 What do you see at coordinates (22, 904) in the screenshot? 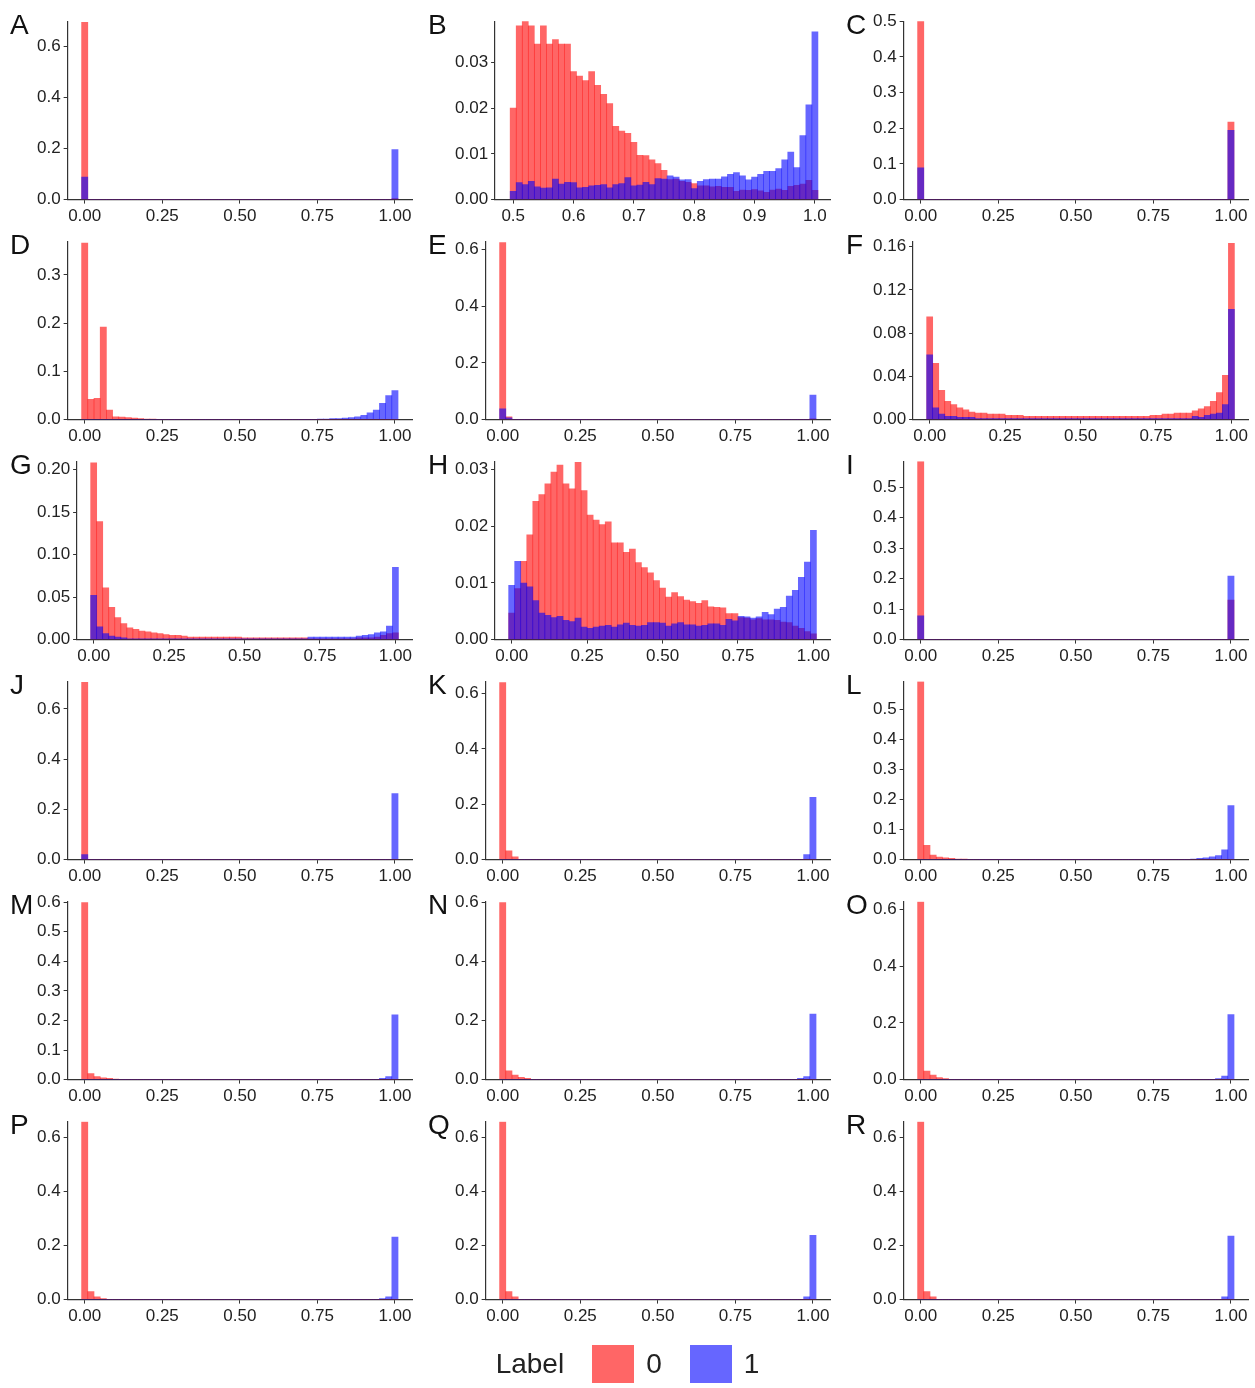
I see `chart-title: M` at bounding box center [22, 904].